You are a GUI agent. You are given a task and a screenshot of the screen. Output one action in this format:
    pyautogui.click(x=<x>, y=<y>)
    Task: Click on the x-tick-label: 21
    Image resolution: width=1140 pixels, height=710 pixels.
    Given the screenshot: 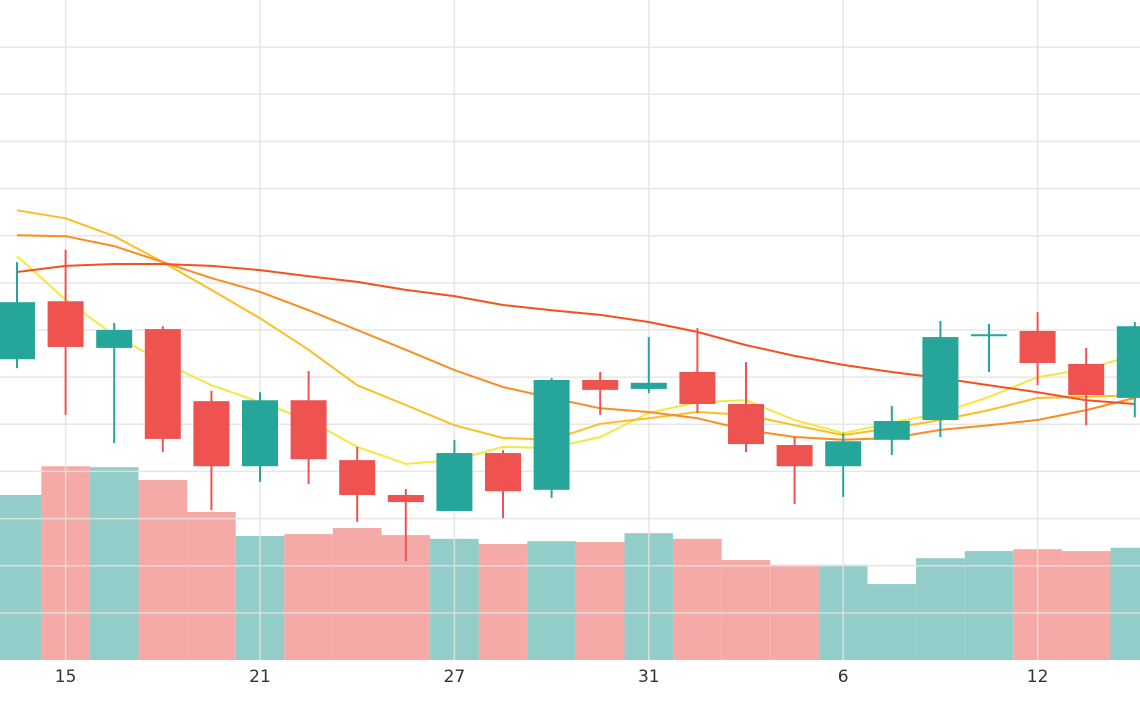 What is the action you would take?
    pyautogui.click(x=260, y=677)
    